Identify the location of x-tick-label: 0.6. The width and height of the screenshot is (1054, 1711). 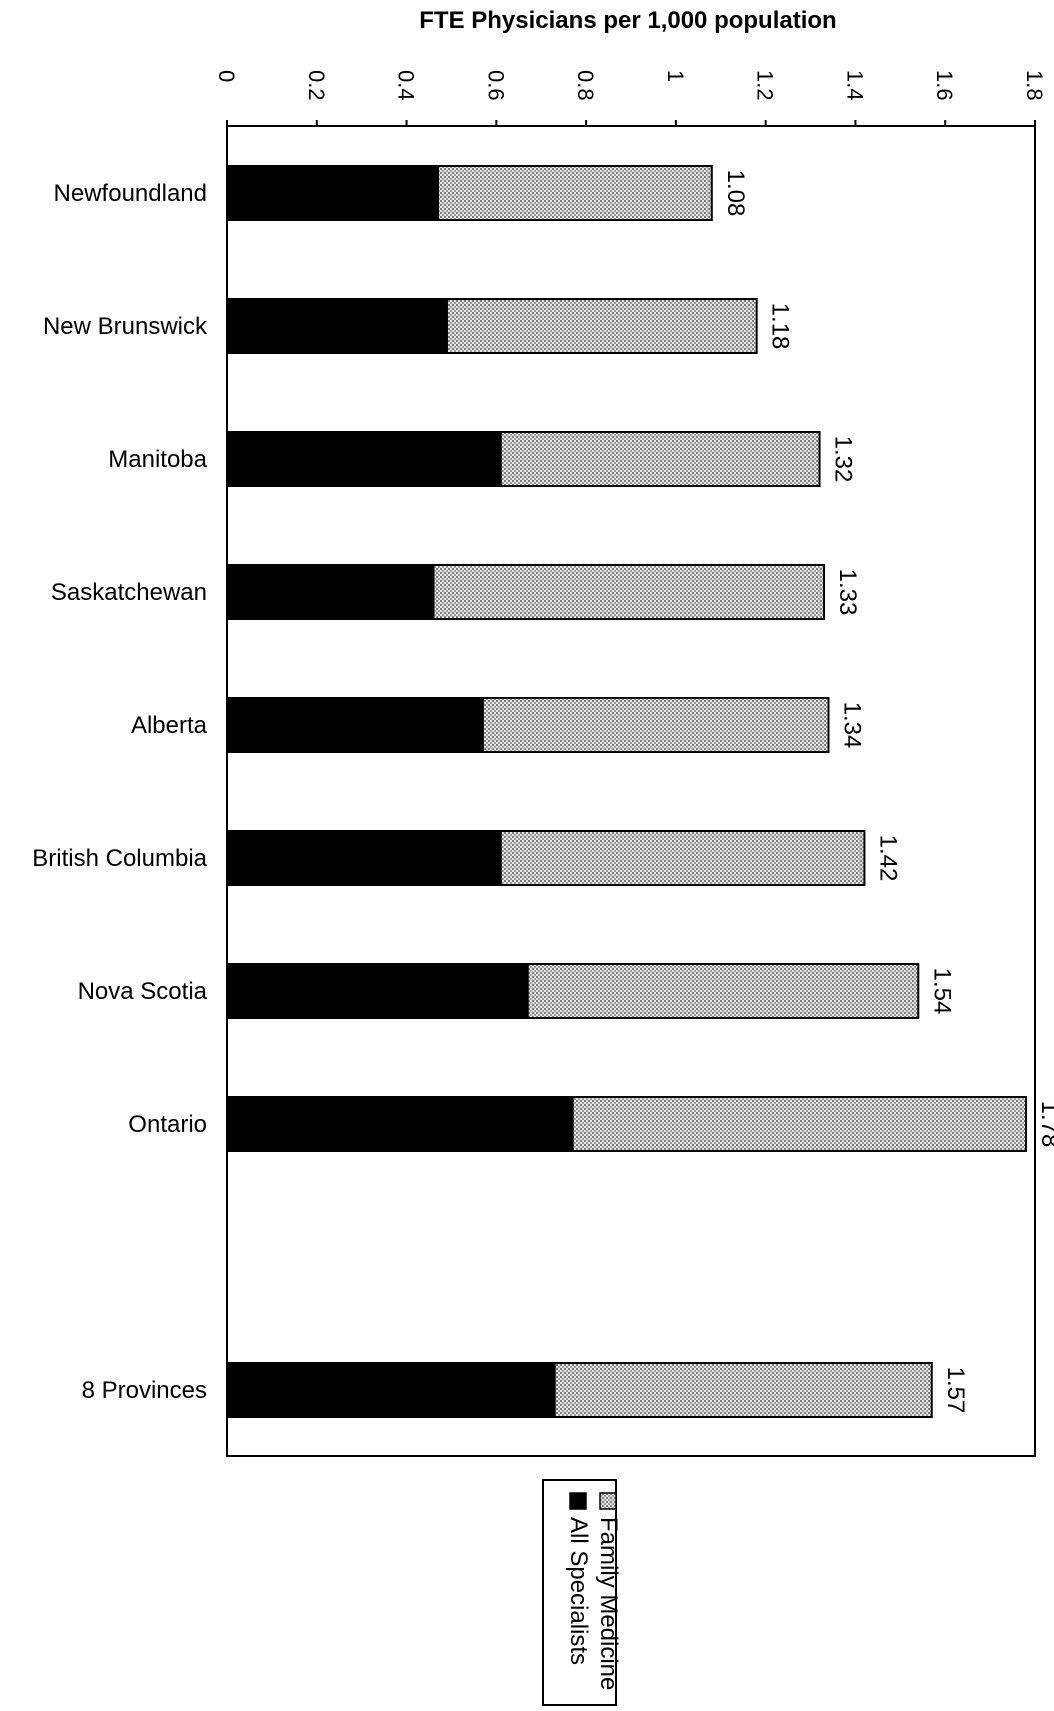
(495, 85).